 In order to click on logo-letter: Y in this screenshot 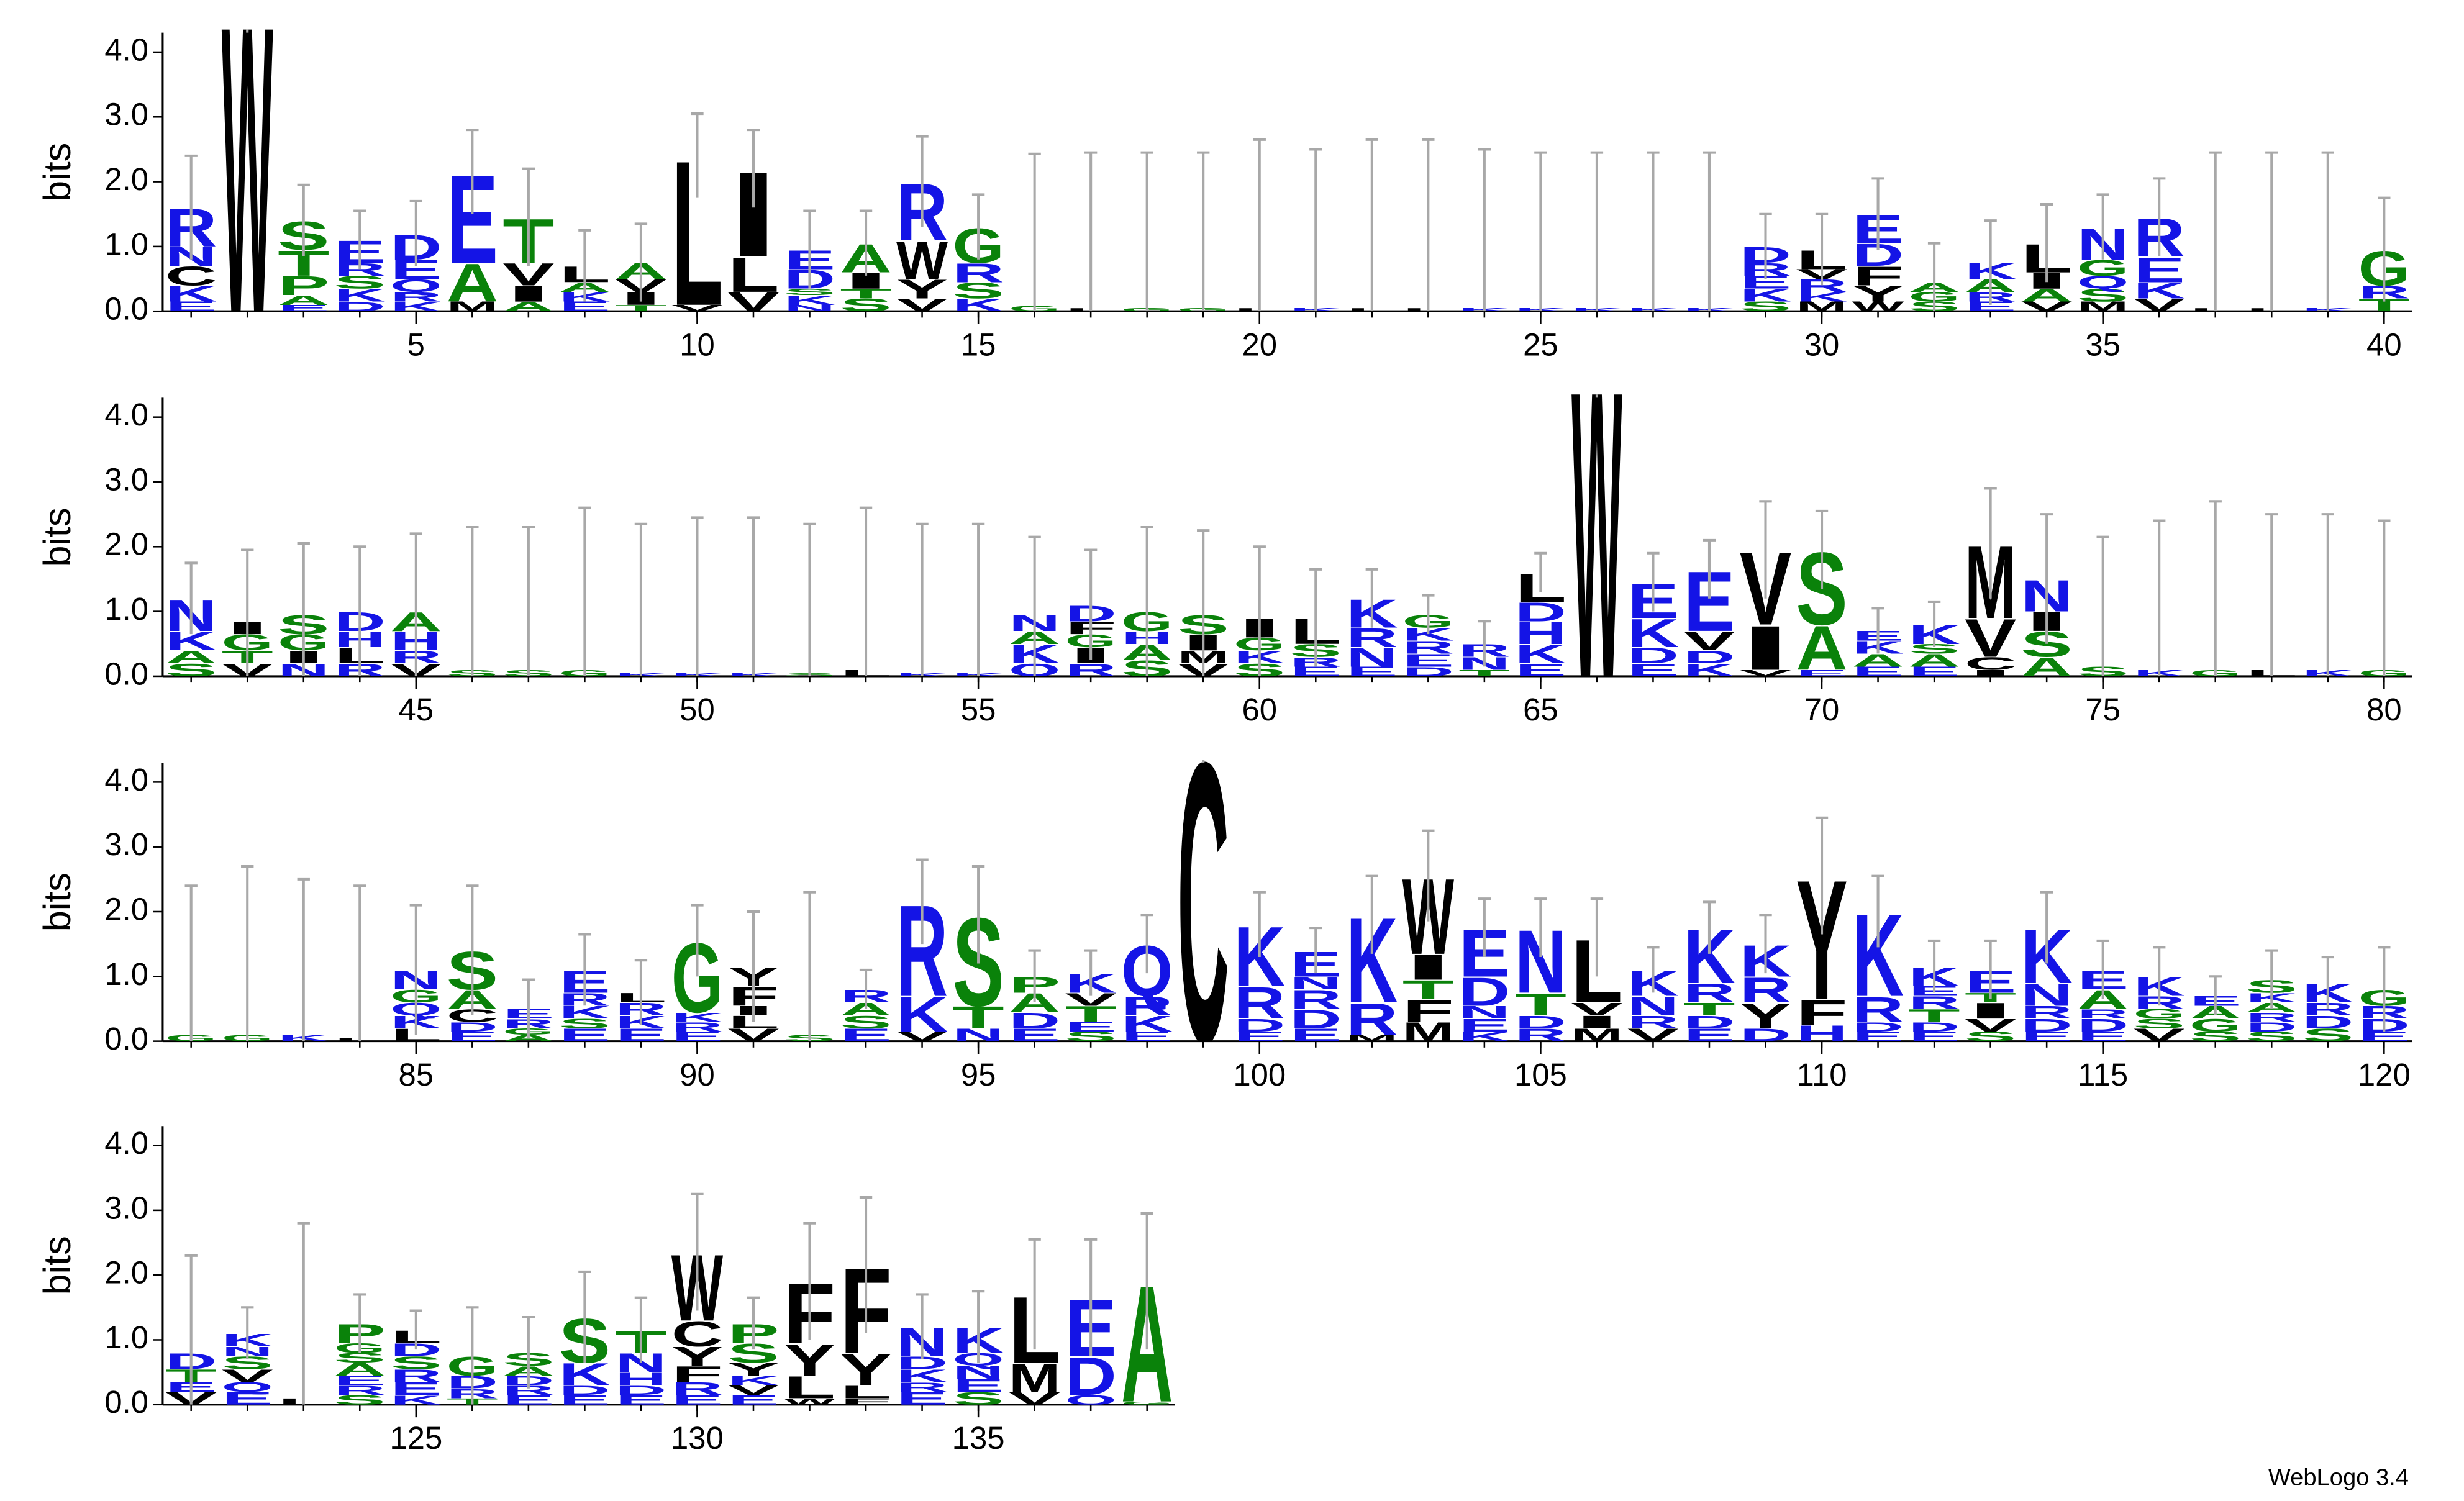, I will do `click(809, 1360)`.